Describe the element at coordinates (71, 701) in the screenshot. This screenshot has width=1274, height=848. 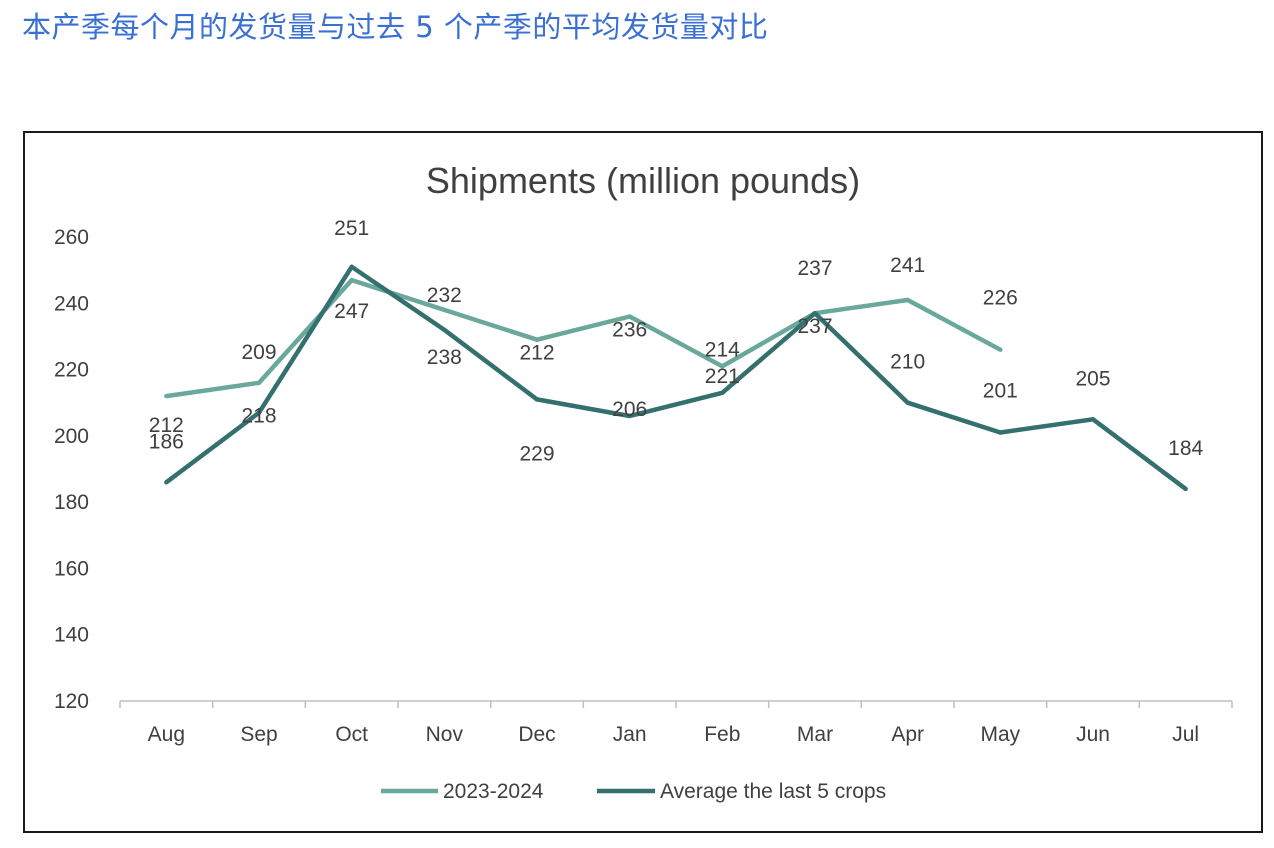
I see `y-tick-label: 120` at that location.